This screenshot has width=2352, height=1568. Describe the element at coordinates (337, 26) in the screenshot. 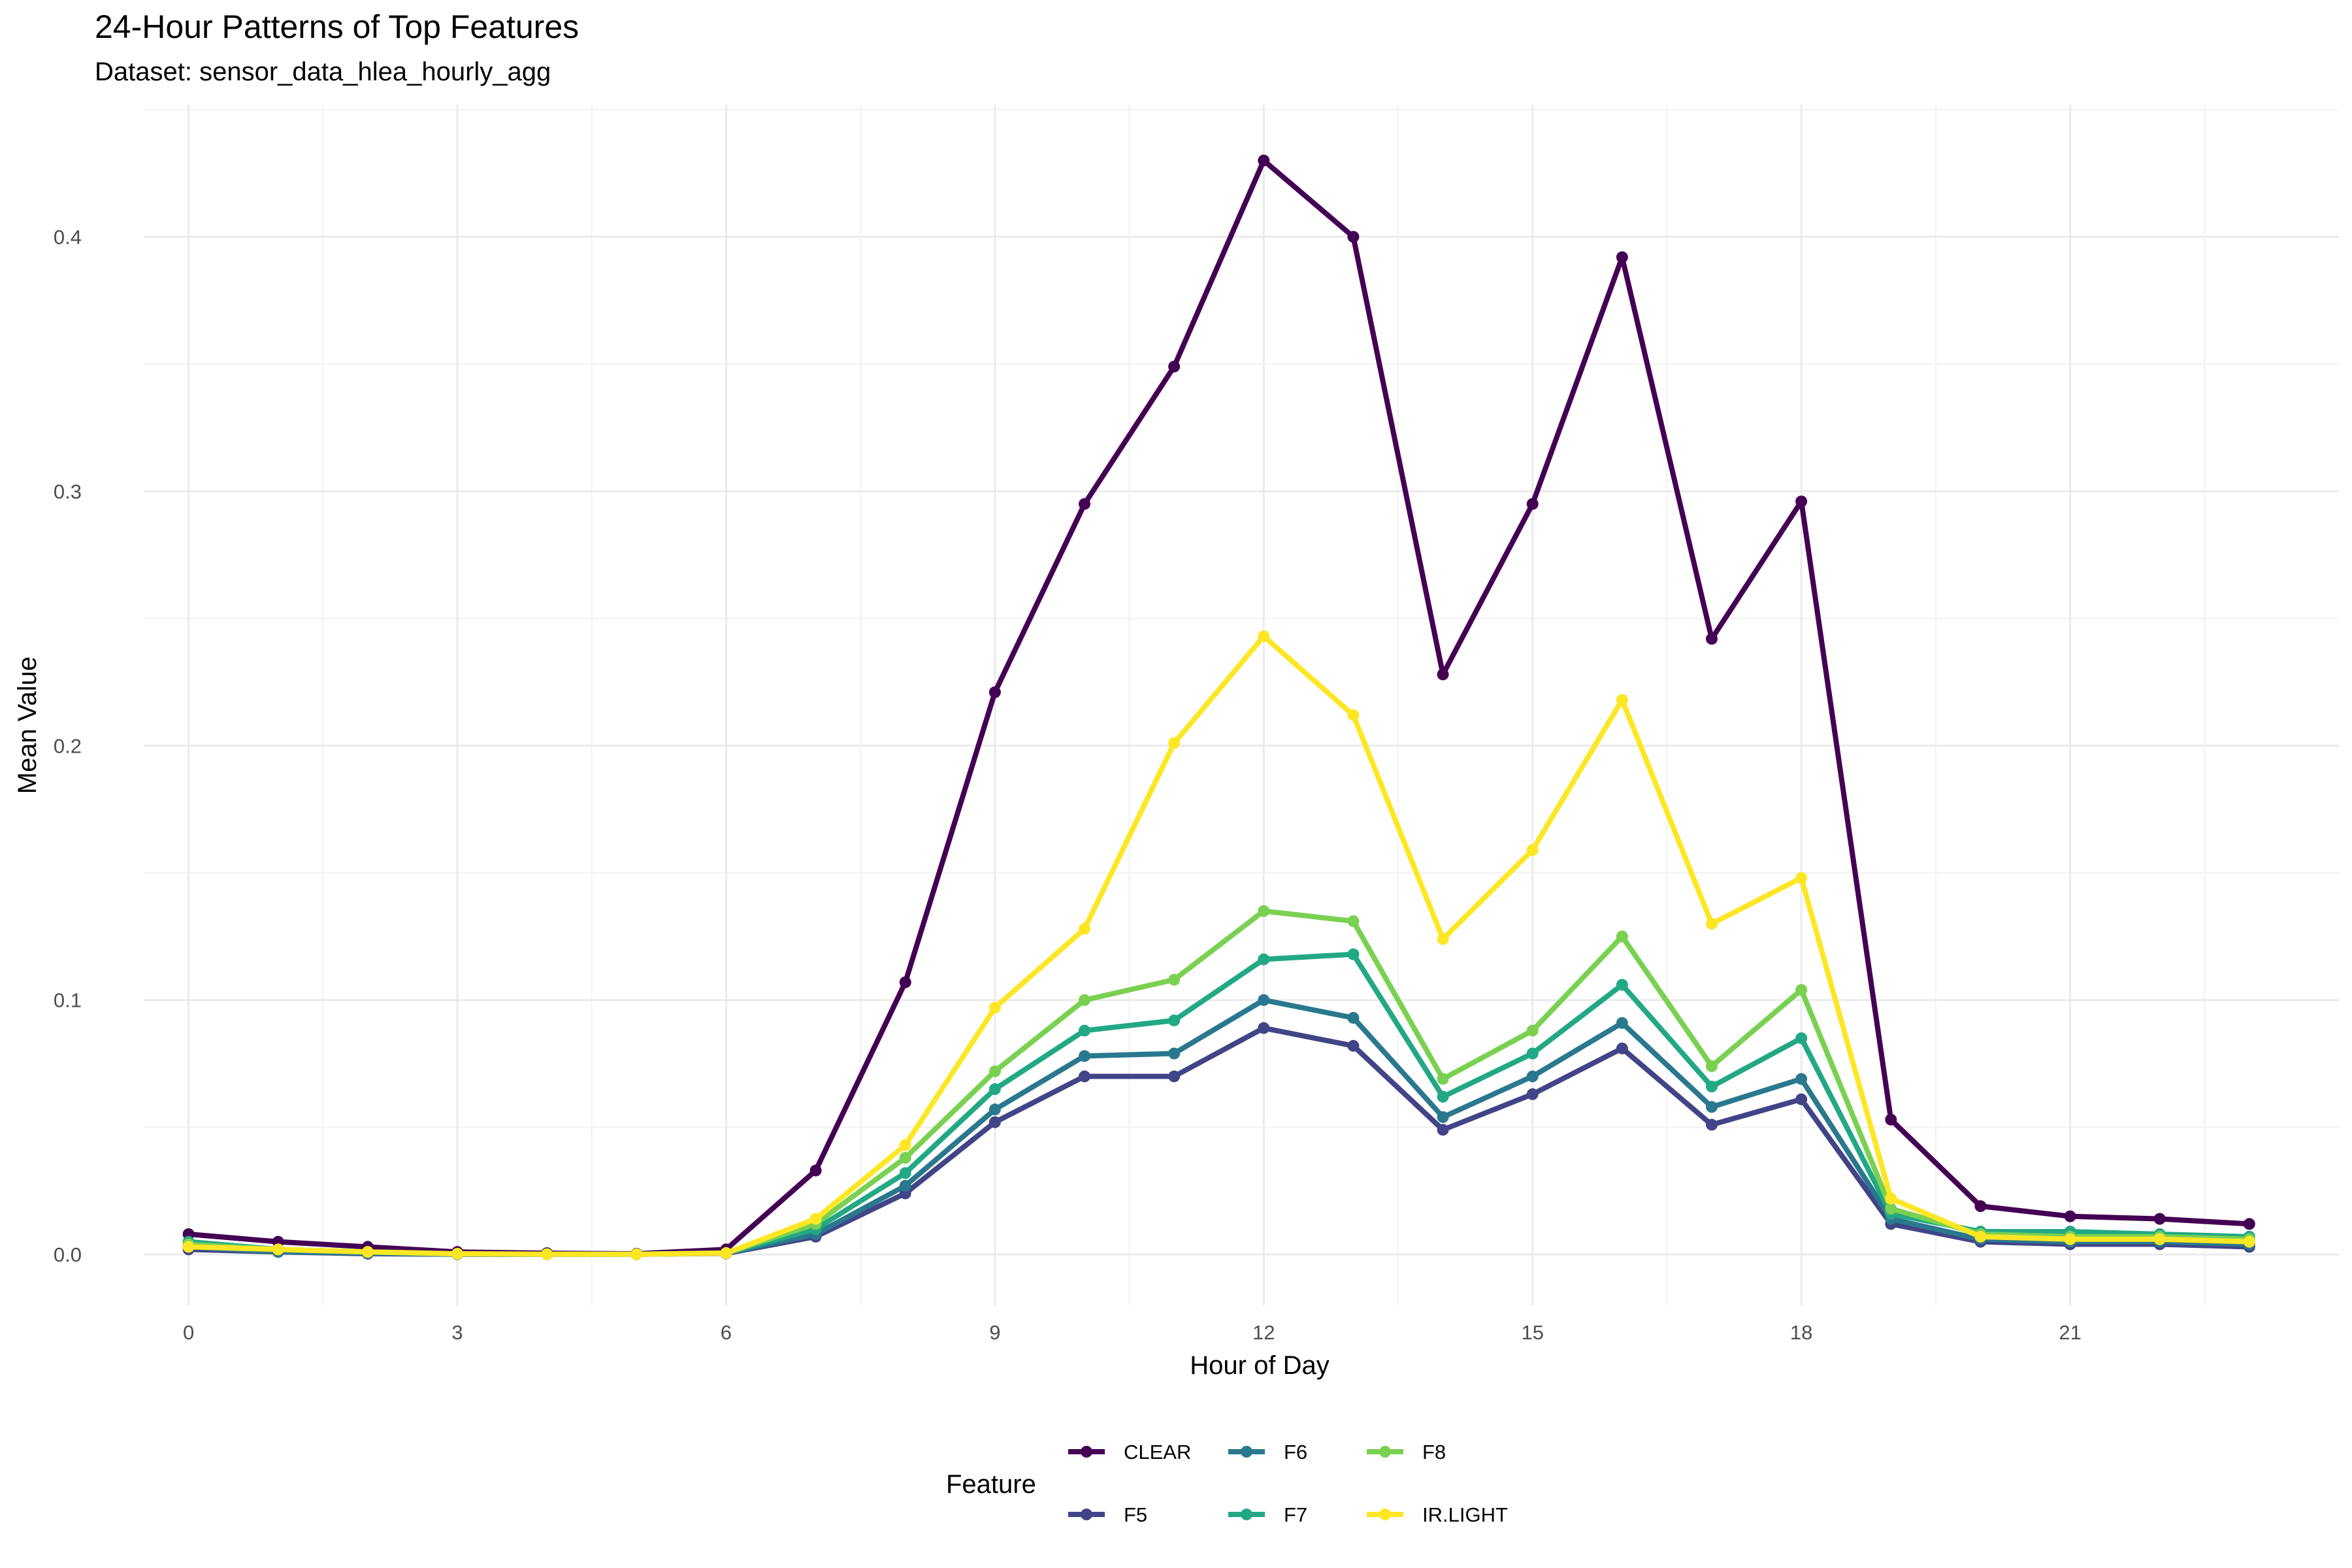

I see `chart-title: 24-Hour Patterns of Top Features` at that location.